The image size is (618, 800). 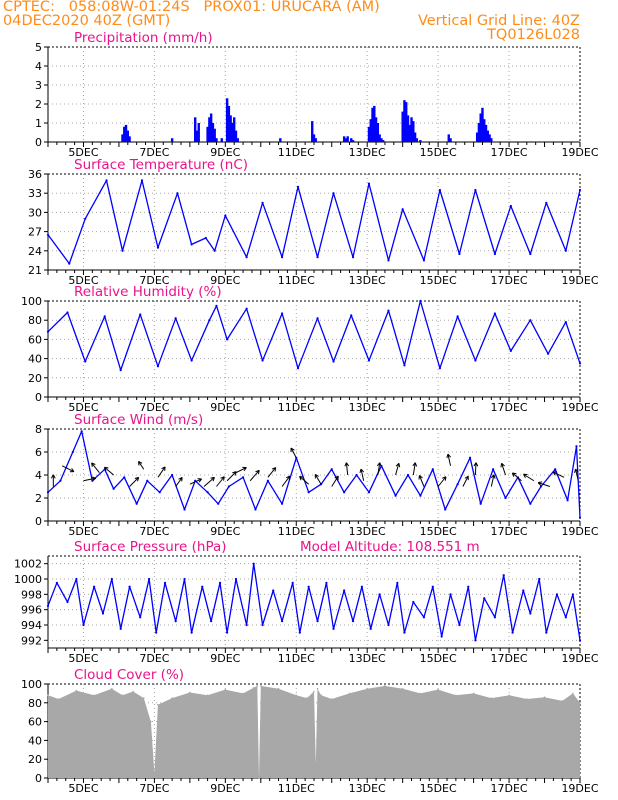 I want to click on y-tick-label: 0, so click(x=38, y=778).